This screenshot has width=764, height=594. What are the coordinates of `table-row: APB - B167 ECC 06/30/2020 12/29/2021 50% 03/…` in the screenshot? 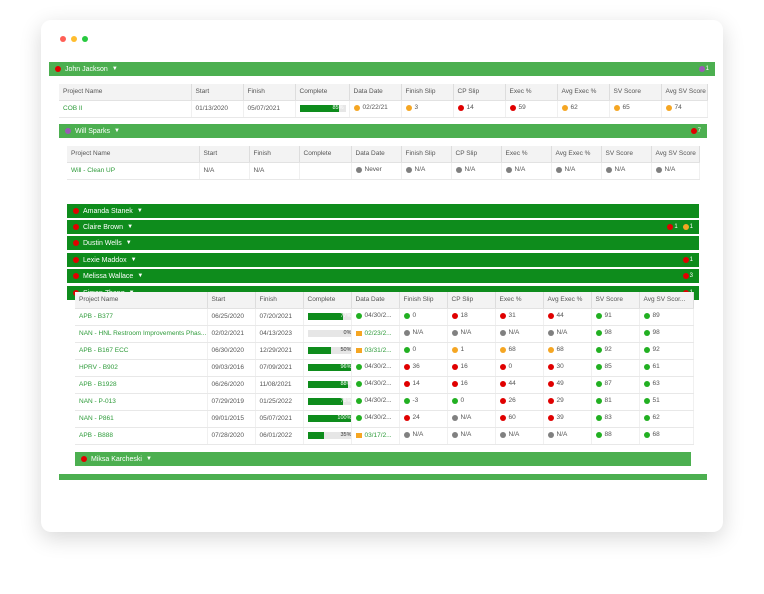 It's located at (384, 351).